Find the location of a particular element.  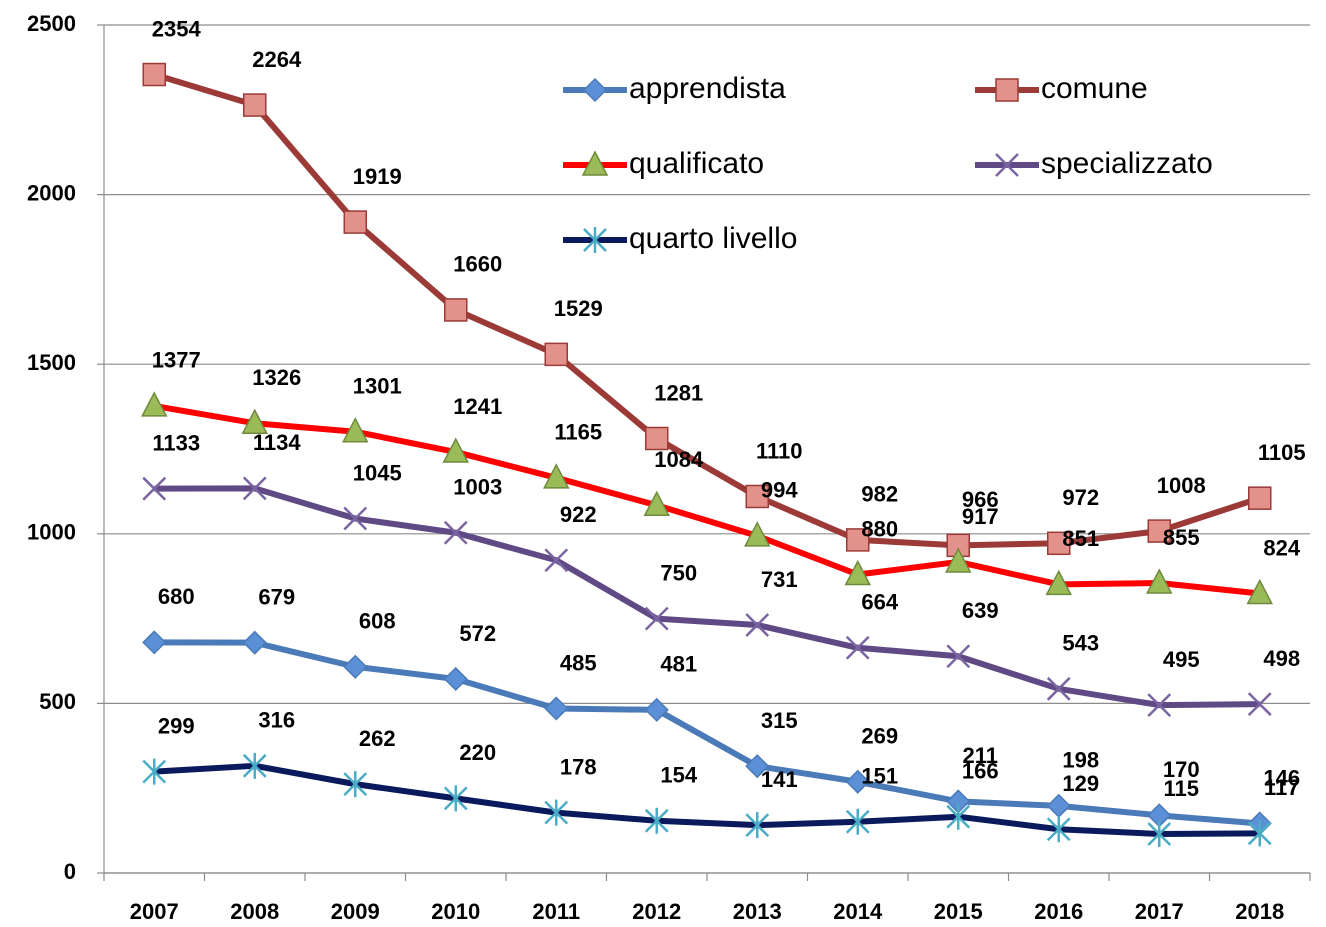

y-tick-label: 2000 is located at coordinates (51, 192).